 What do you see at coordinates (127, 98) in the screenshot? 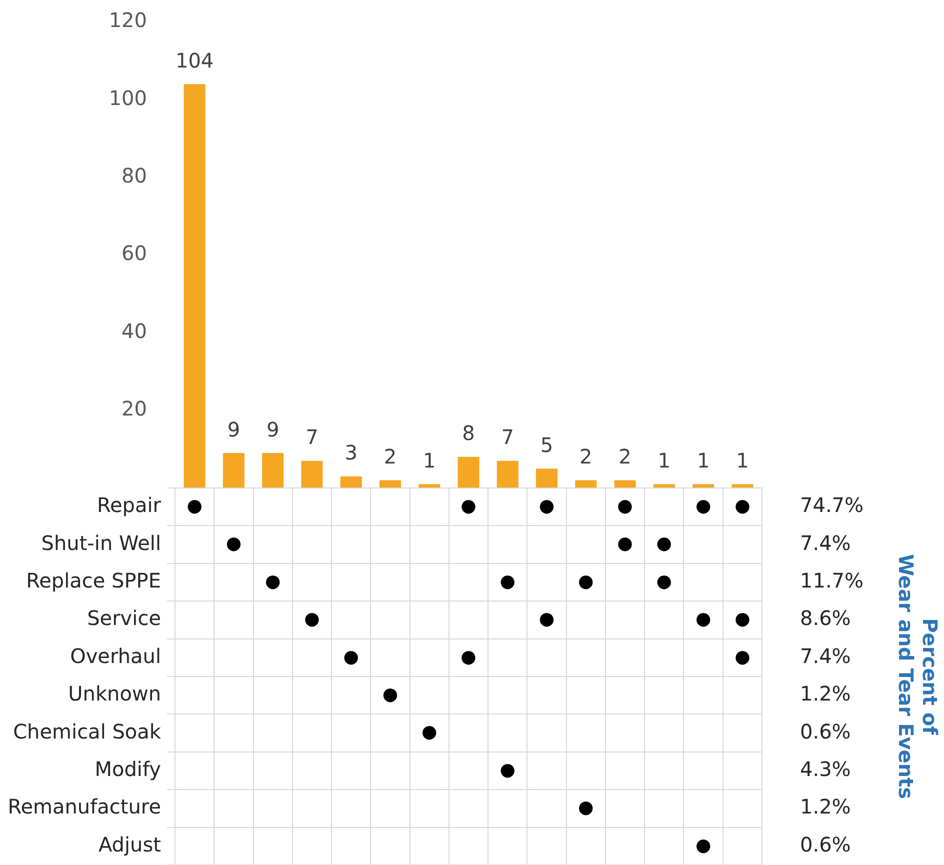
I see `y-tick-label: 100` at bounding box center [127, 98].